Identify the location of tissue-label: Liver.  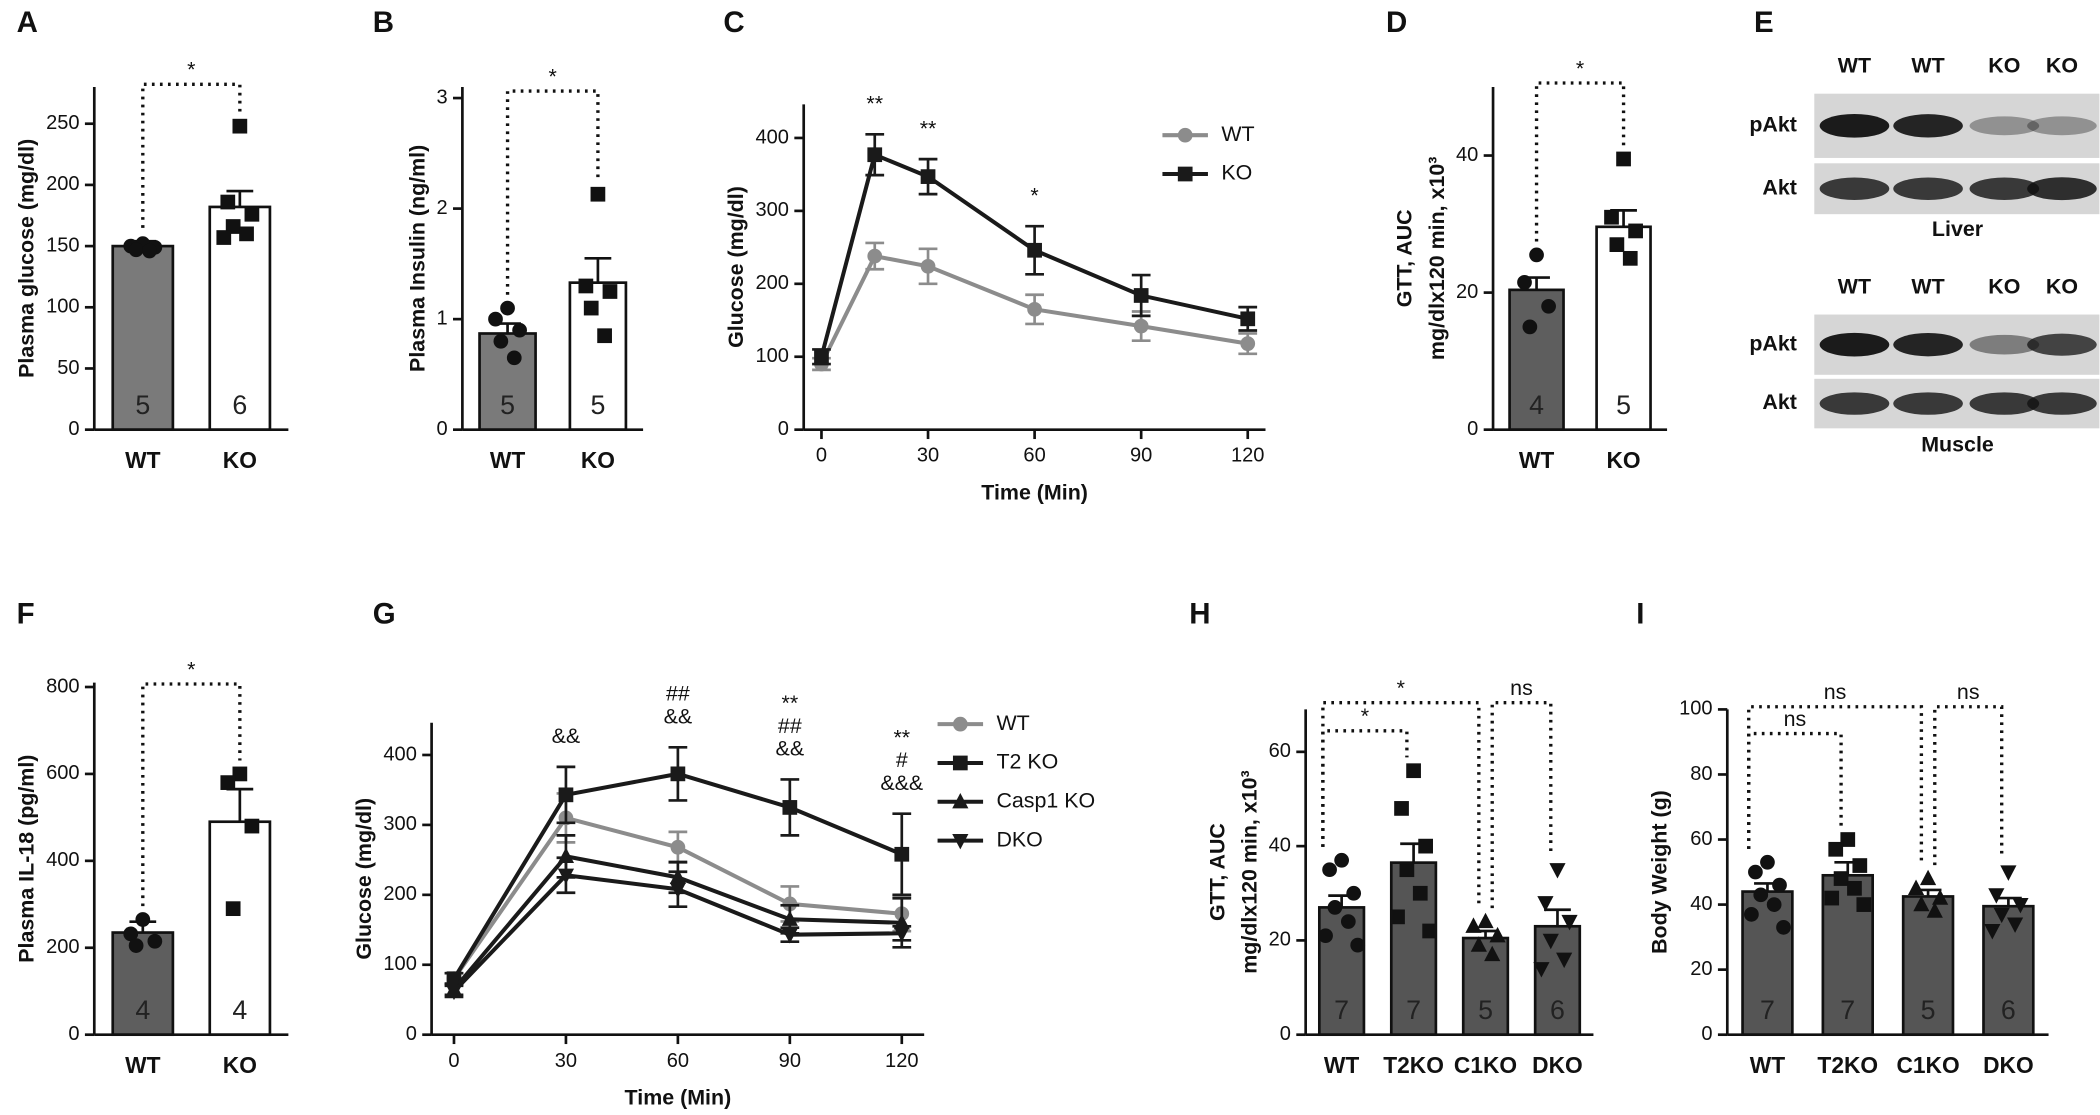
(1957, 229).